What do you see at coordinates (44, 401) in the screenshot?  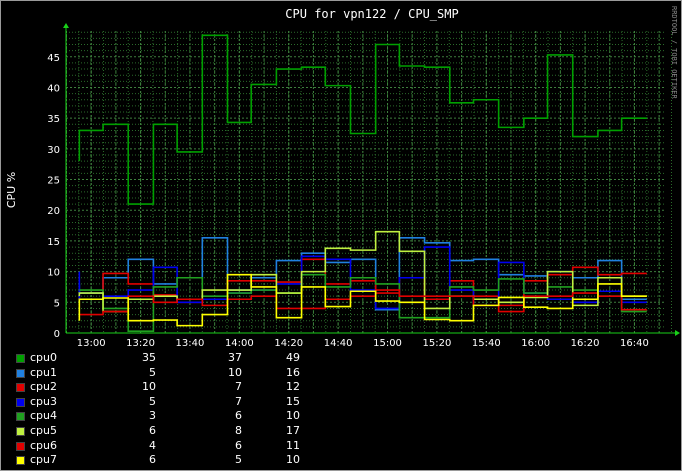 I see `legend-series-name: cpu3` at bounding box center [44, 401].